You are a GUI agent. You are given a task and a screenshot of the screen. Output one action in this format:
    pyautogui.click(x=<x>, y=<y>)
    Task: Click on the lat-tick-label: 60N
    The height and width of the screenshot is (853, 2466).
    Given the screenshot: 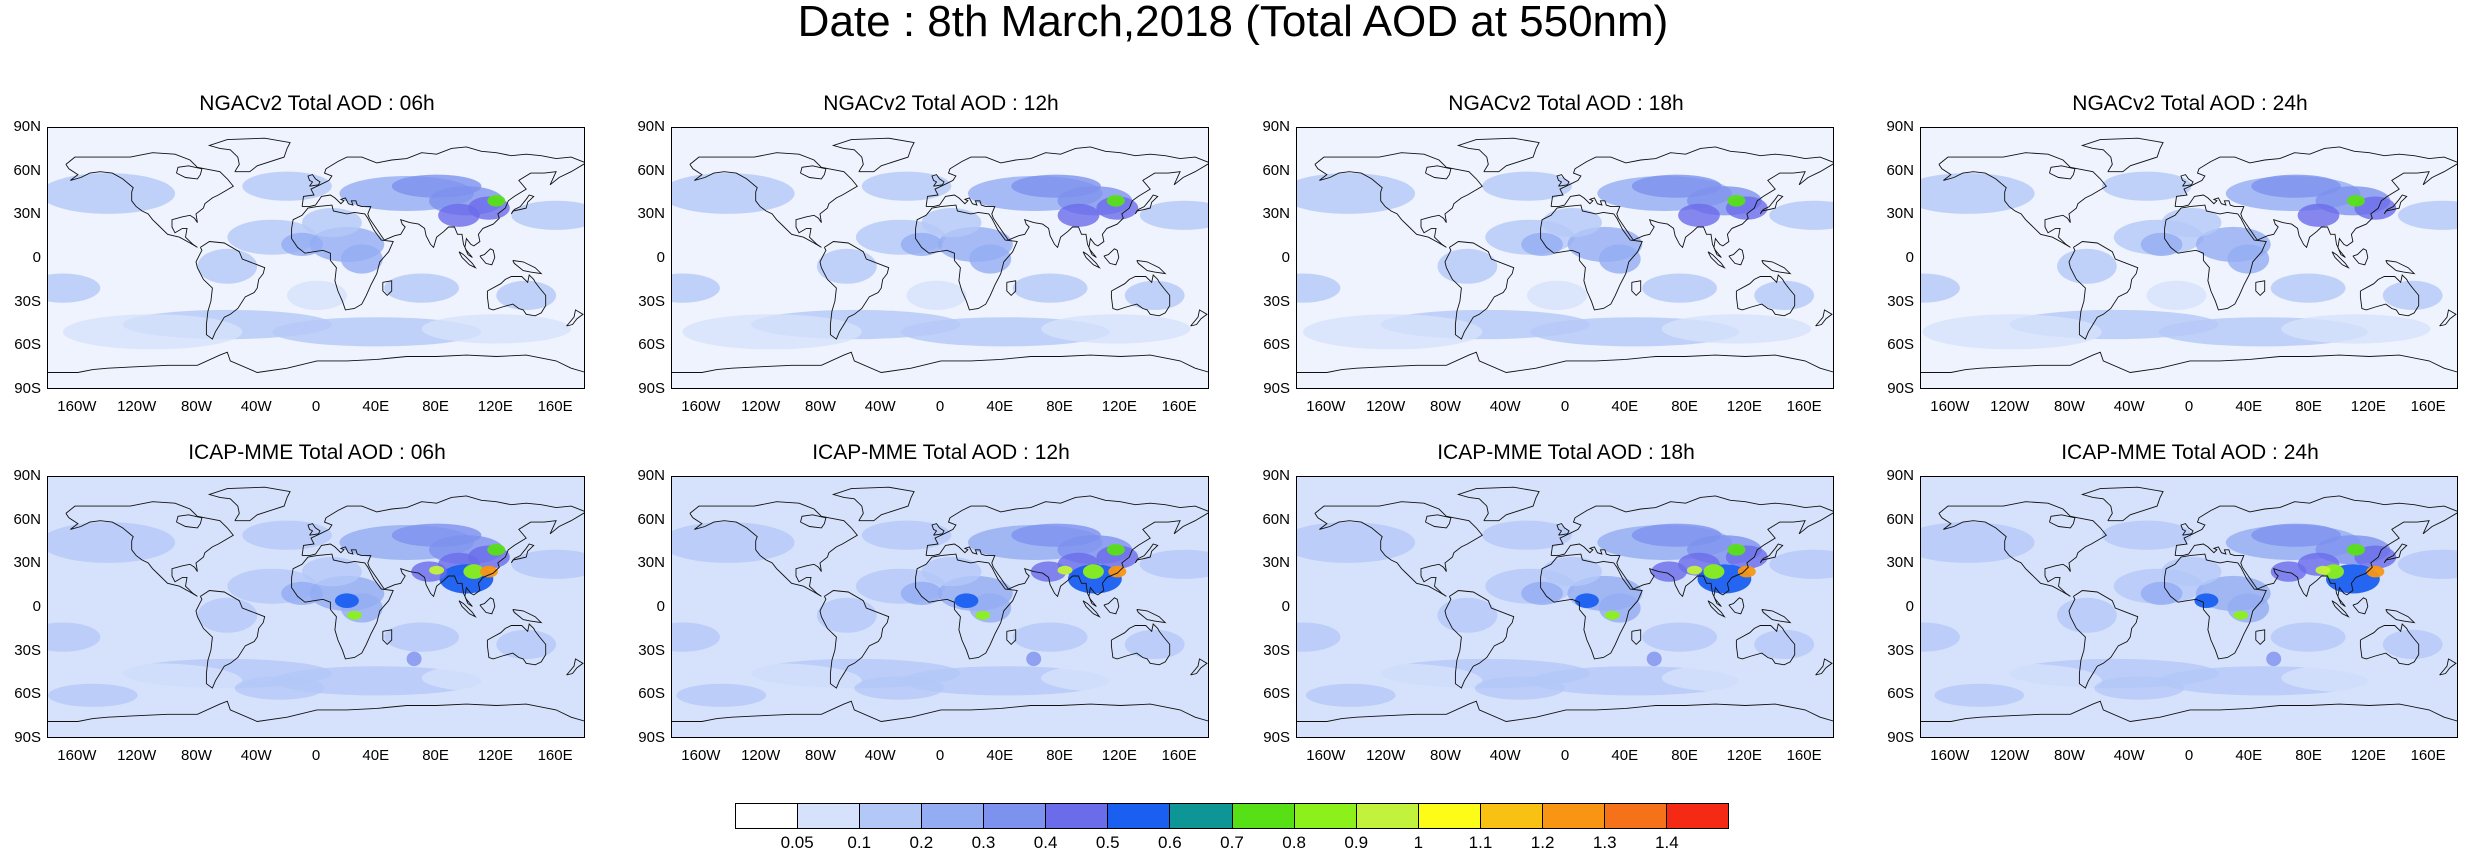 What is the action you would take?
    pyautogui.click(x=27, y=519)
    